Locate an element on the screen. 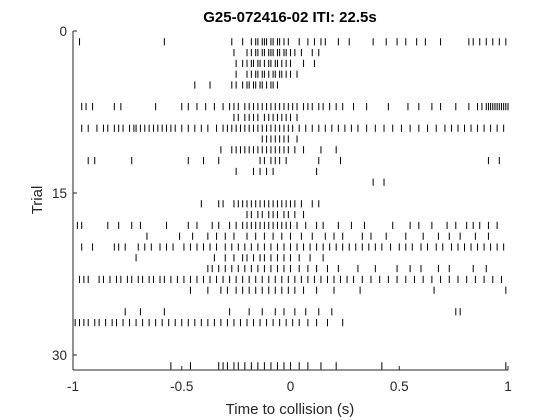 The image size is (560, 420). x-tick-label: -0.5 is located at coordinates (181, 386).